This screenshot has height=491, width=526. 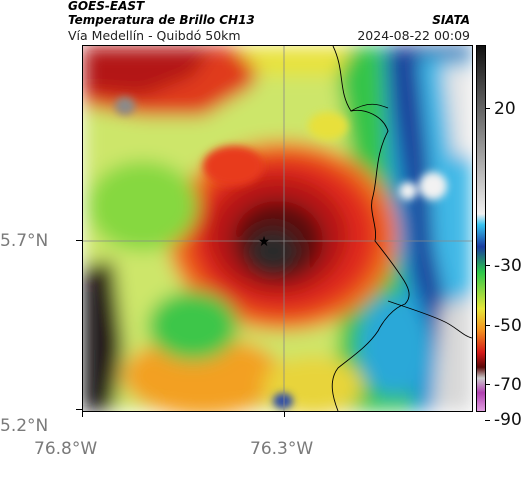 What do you see at coordinates (24, 241) in the screenshot?
I see `lat-label-5-7: 5.7°N` at bounding box center [24, 241].